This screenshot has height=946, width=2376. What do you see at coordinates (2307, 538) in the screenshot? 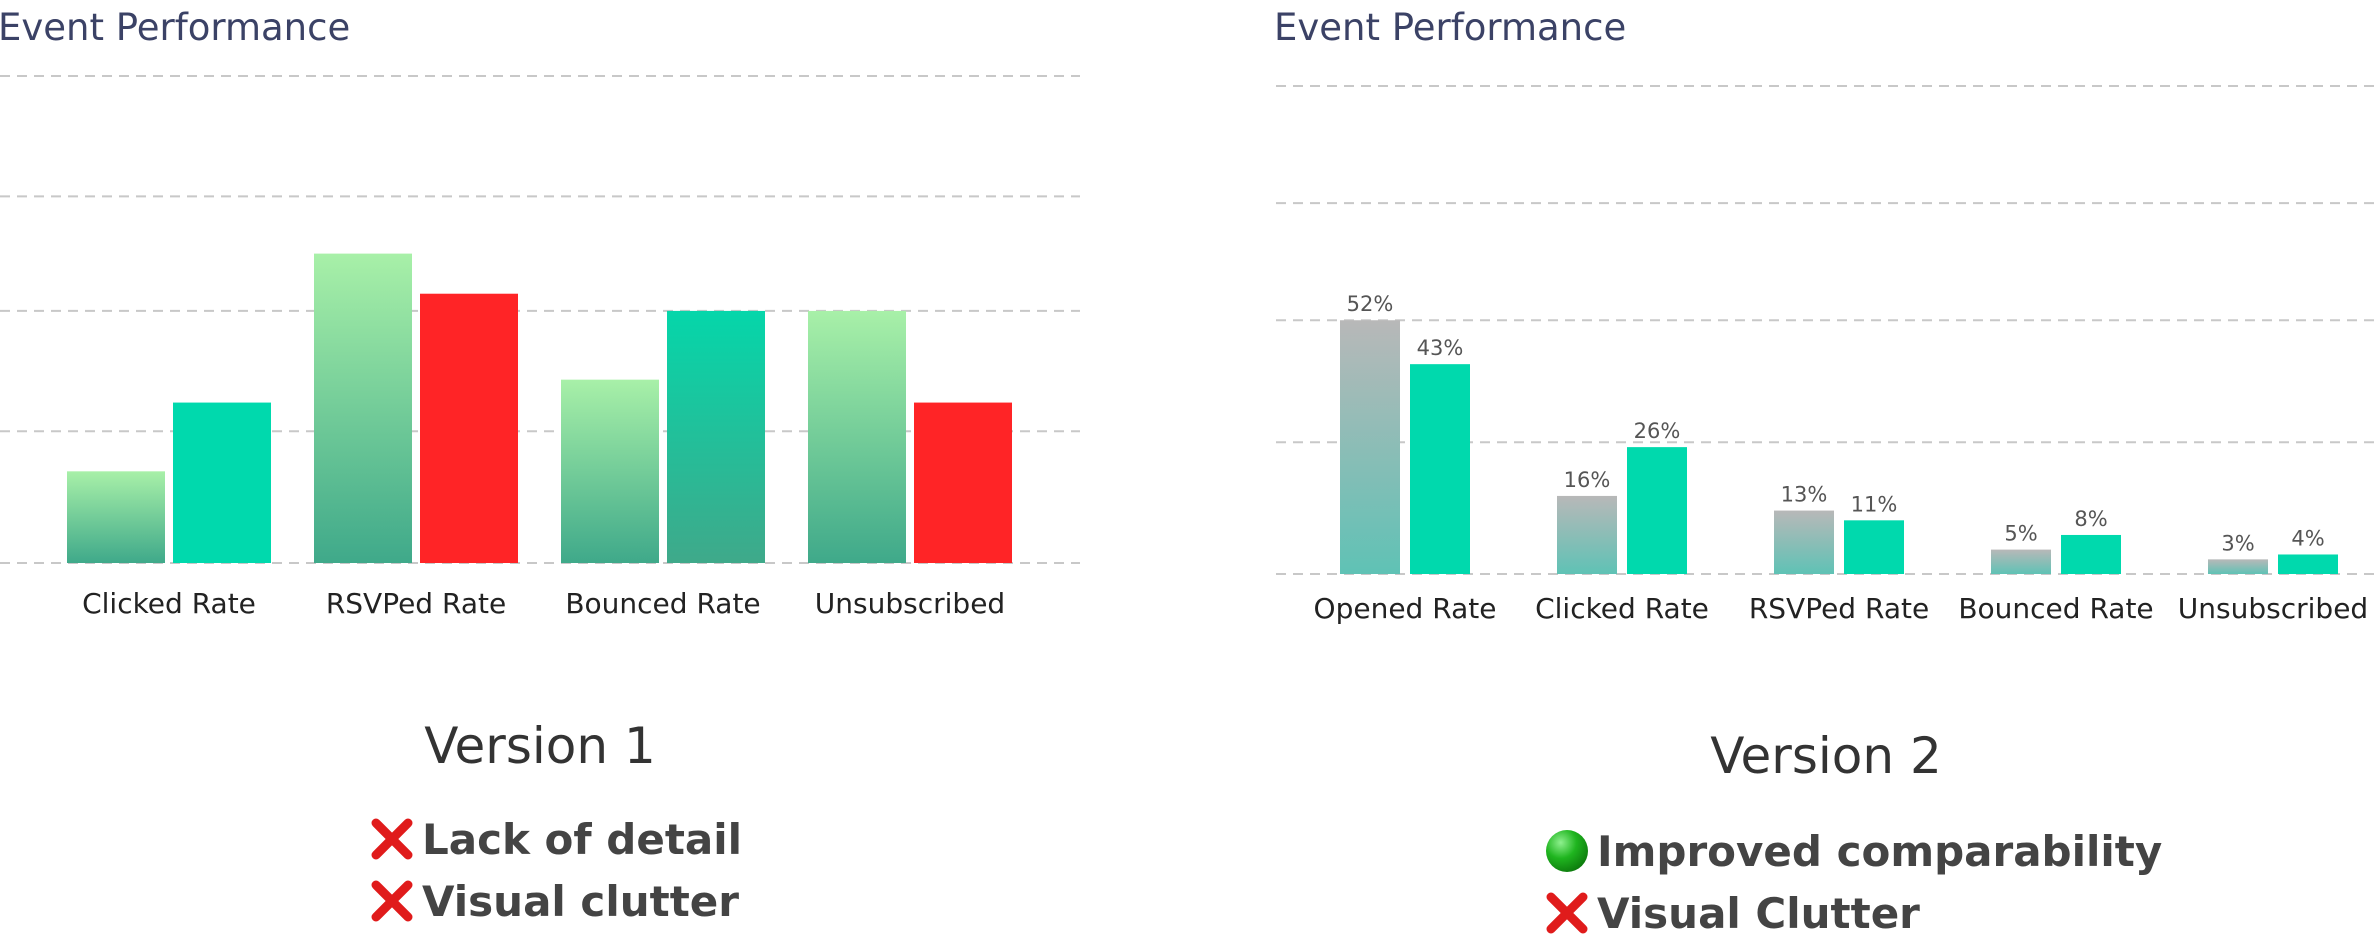
I see `data-label: 4%` at bounding box center [2307, 538].